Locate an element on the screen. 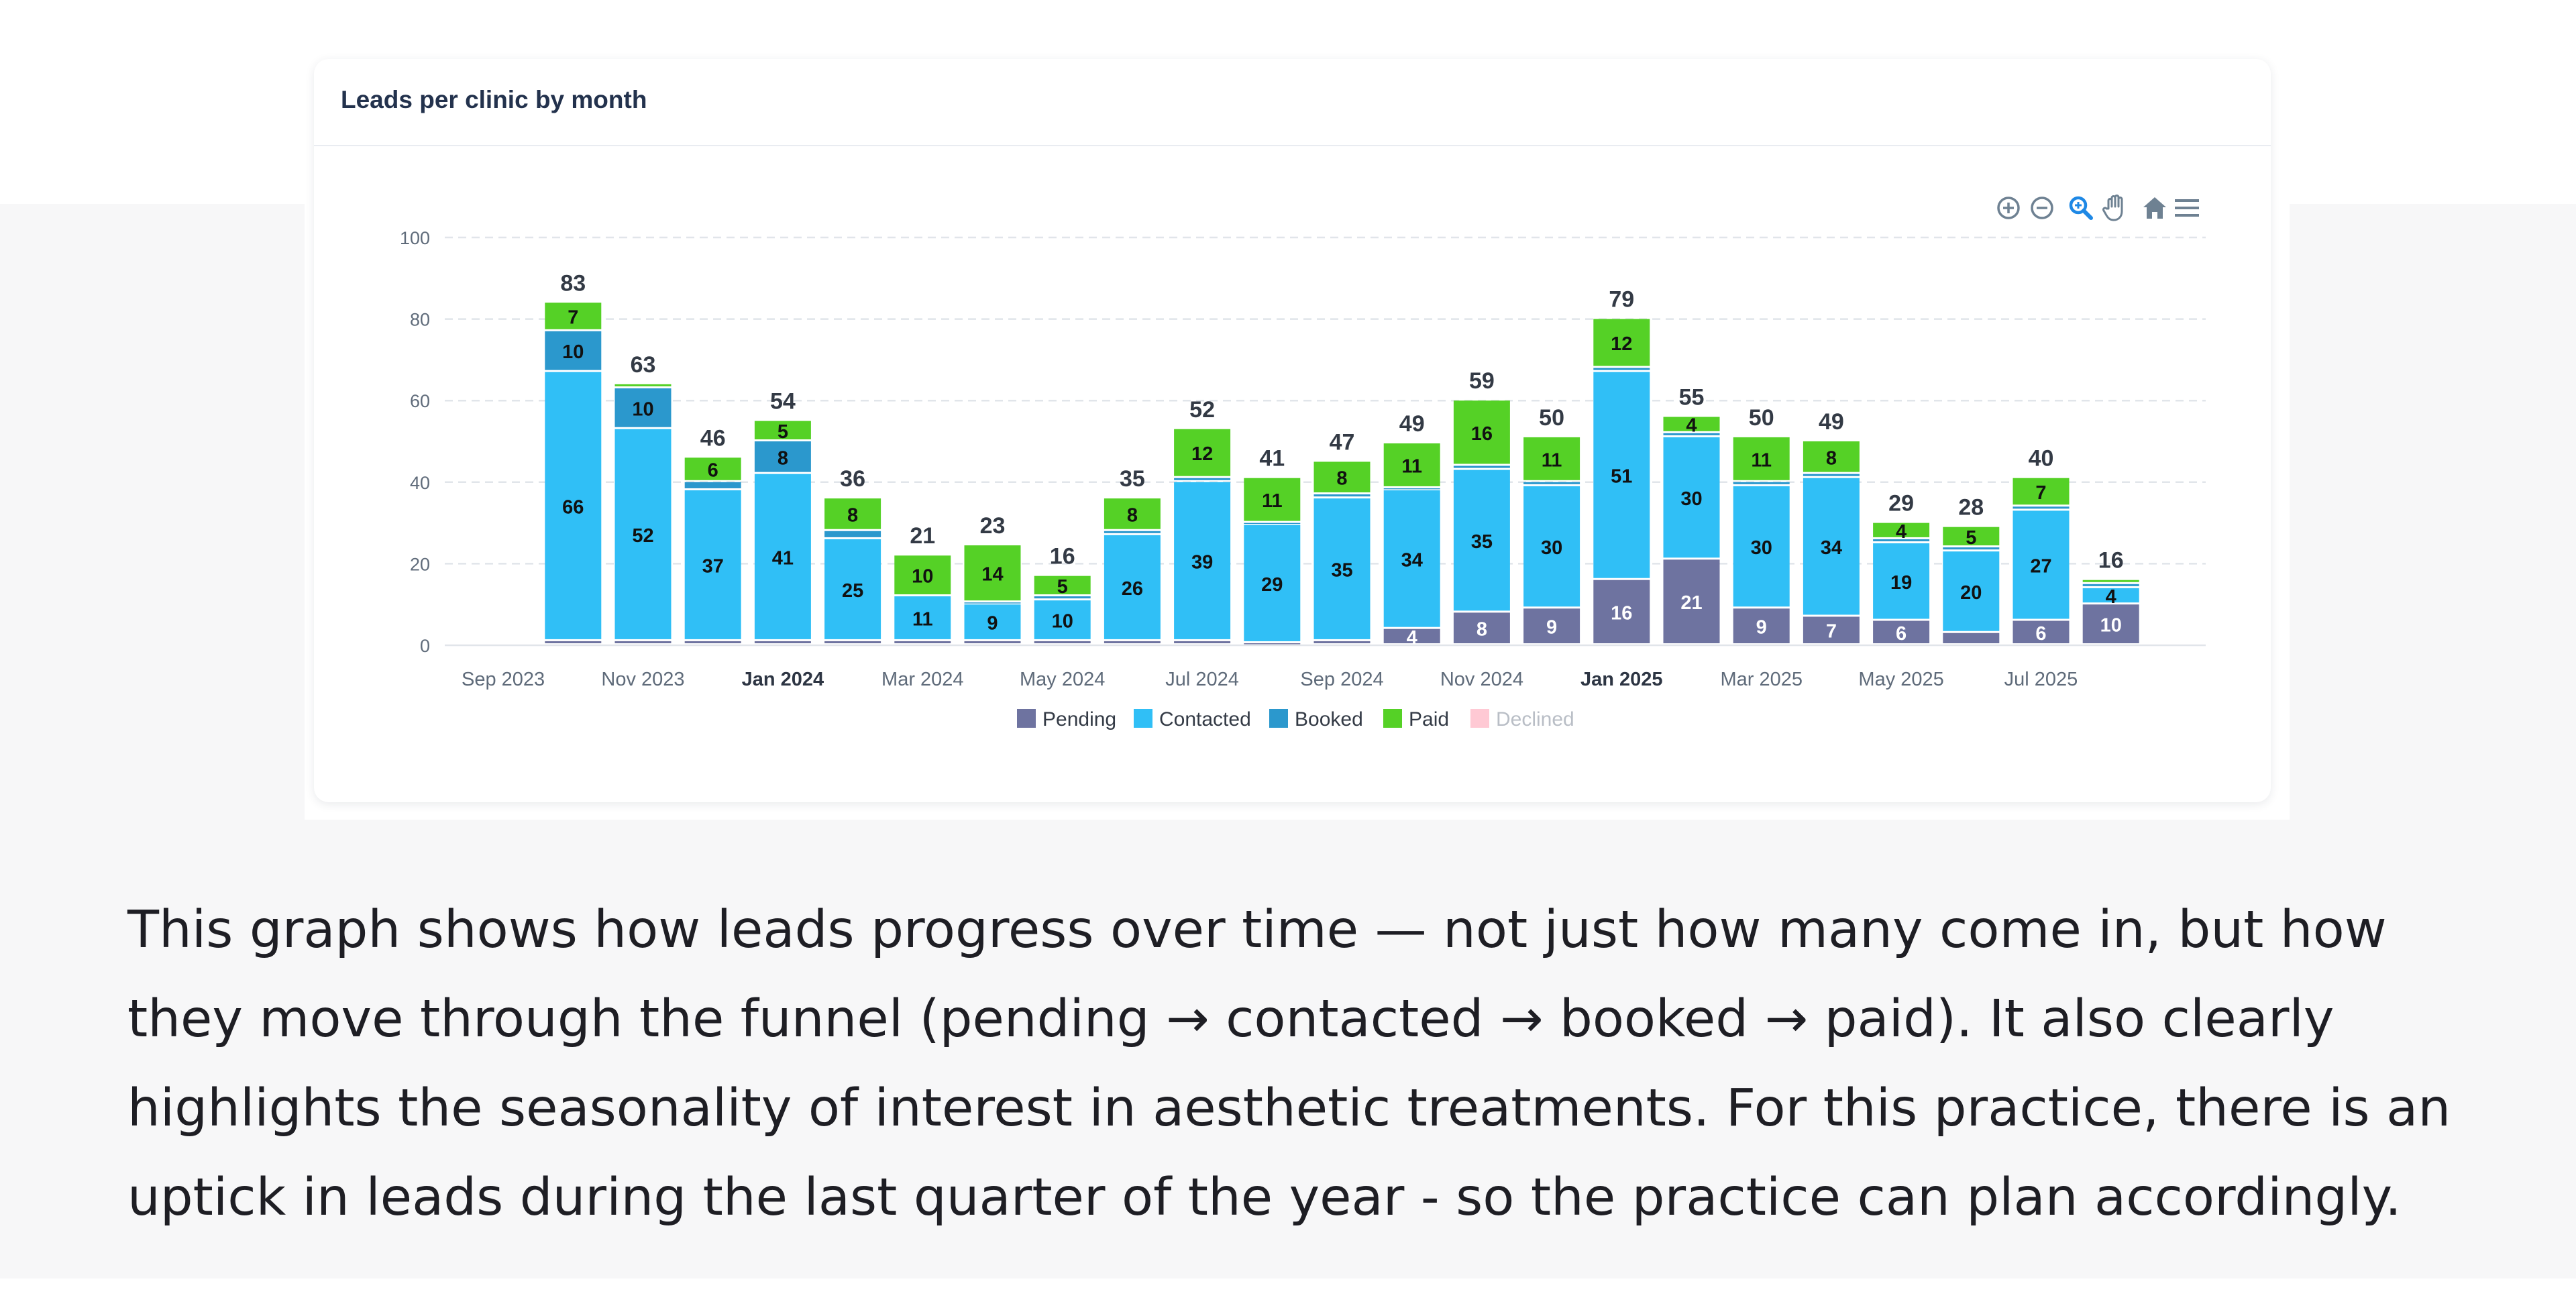 This screenshot has height=1312, width=2576. segment-label: 9 is located at coordinates (992, 624).